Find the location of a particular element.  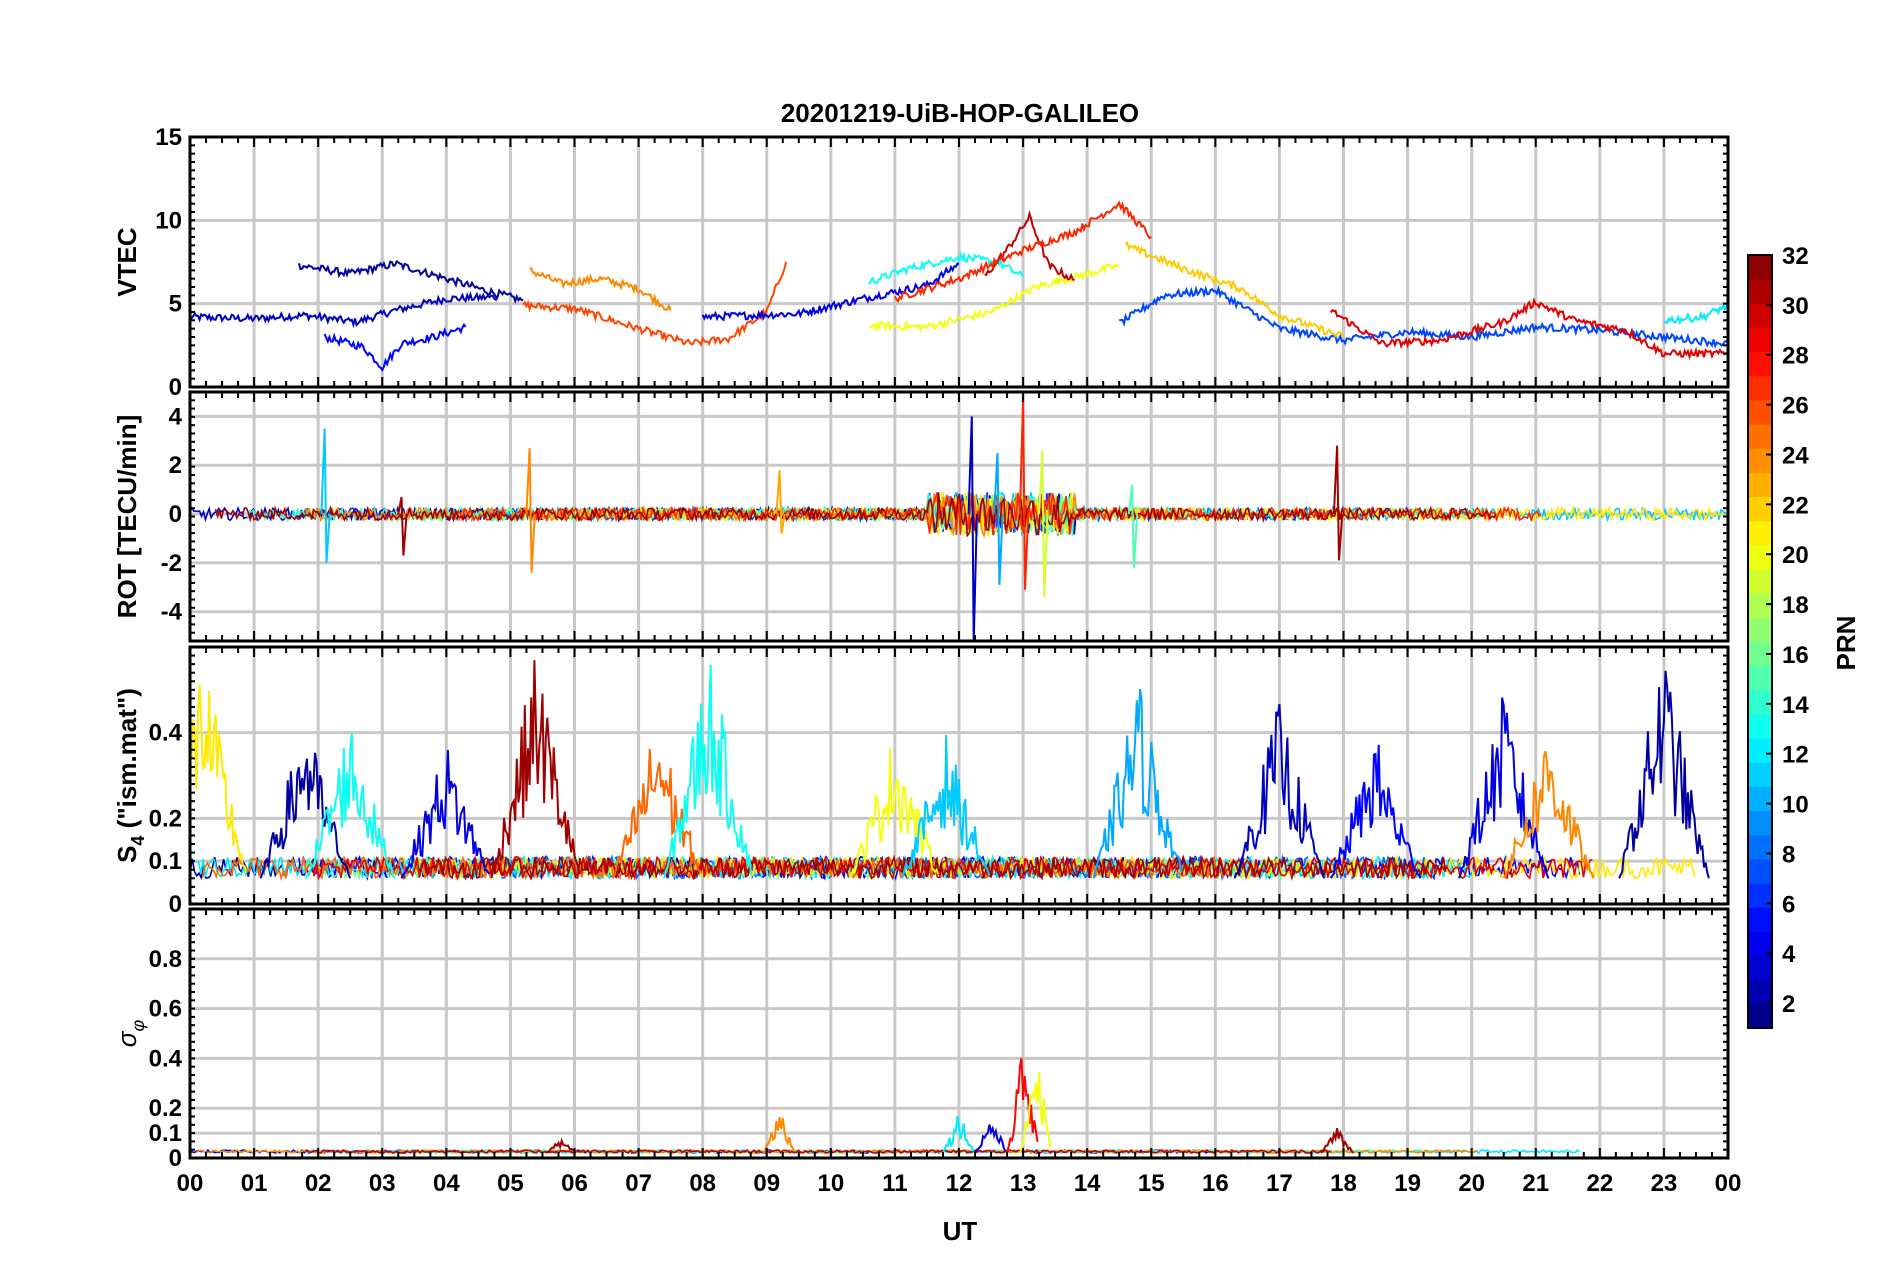

y-axis-label: σφ is located at coordinates (130, 1034).